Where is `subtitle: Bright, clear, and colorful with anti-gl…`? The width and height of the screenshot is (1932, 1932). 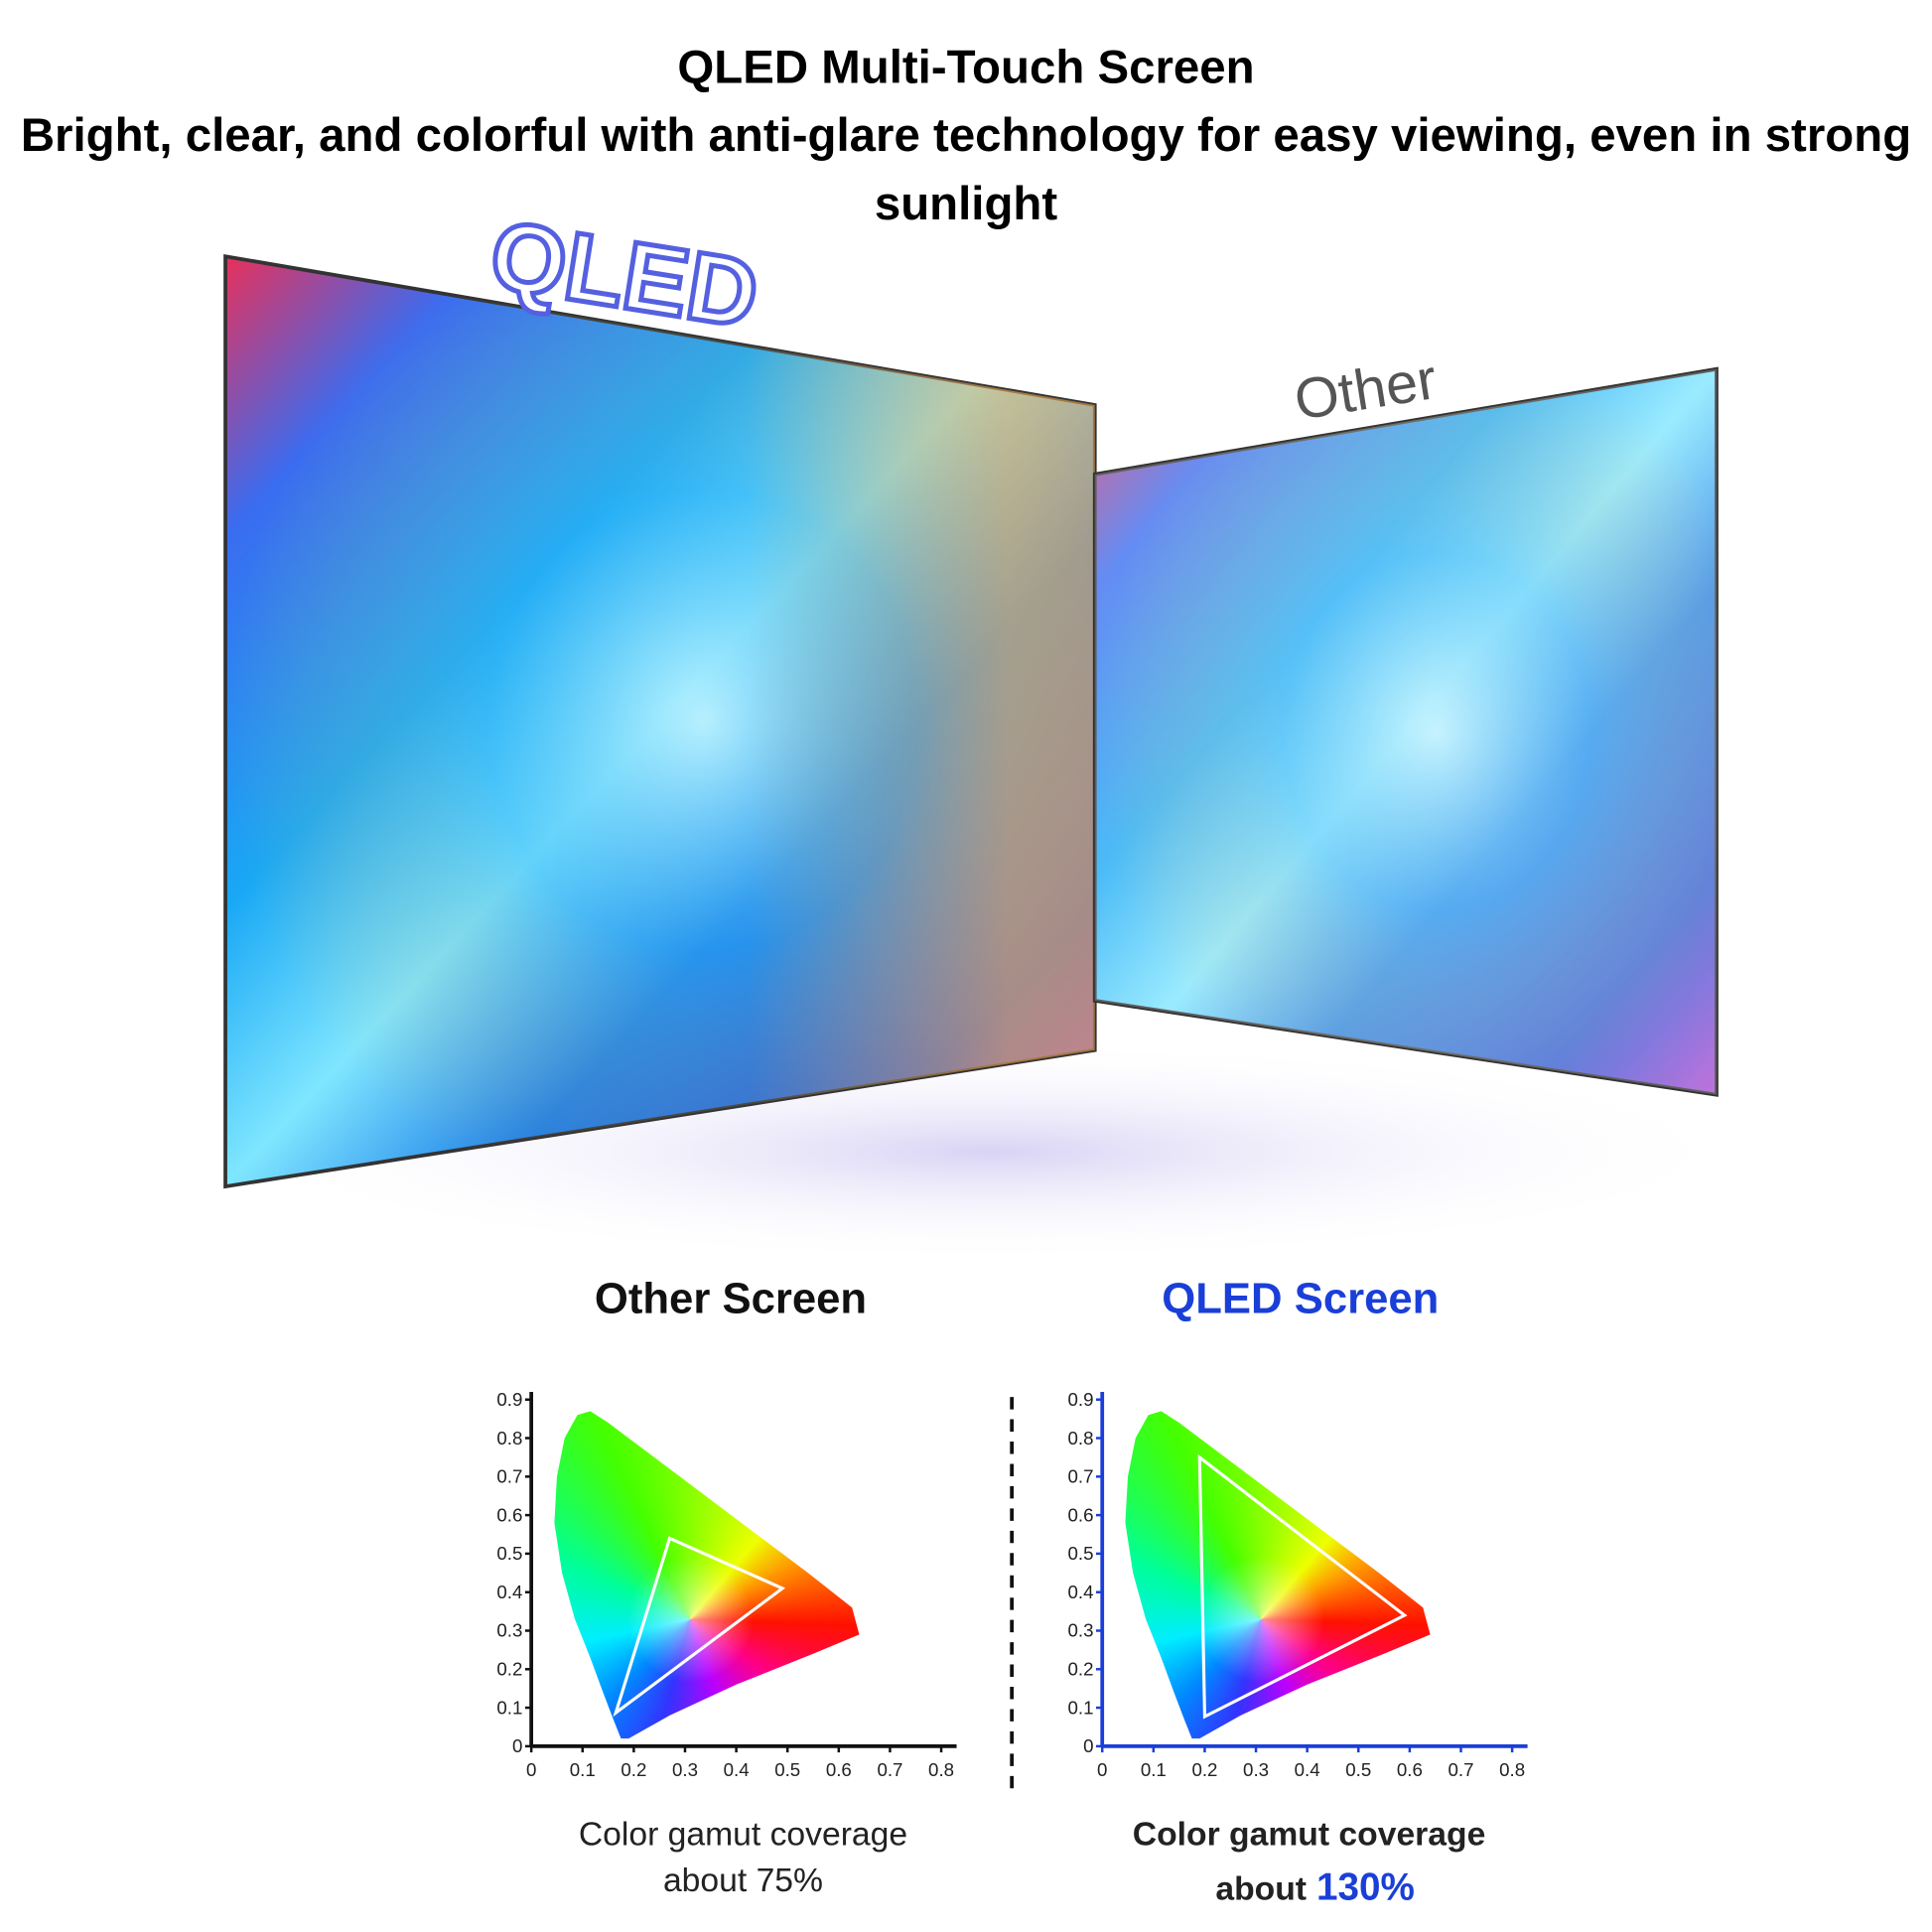
subtitle: Bright, clear, and colorful with anti-gl… is located at coordinates (966, 170).